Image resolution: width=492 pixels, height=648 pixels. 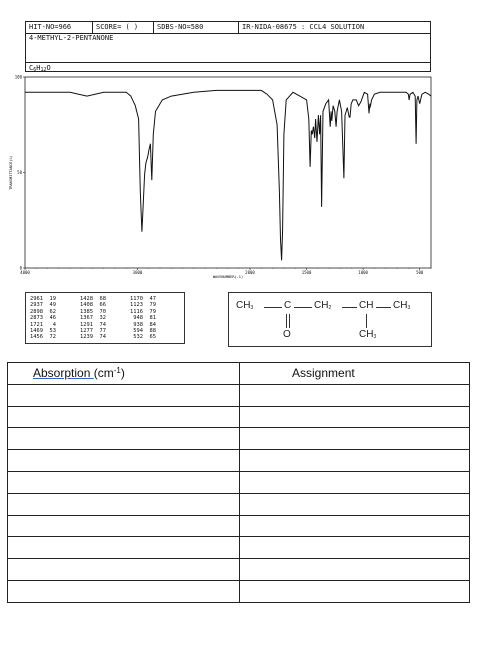 I want to click on peak-transmittance: 88, so click(x=149, y=330).